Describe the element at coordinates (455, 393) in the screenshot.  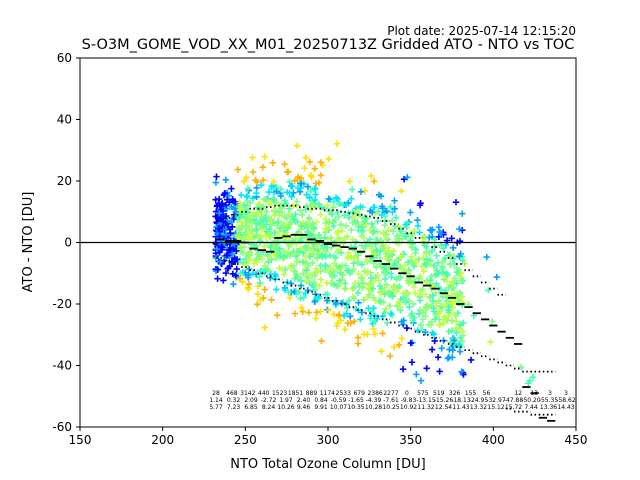
I see `stats-count: 326` at that location.